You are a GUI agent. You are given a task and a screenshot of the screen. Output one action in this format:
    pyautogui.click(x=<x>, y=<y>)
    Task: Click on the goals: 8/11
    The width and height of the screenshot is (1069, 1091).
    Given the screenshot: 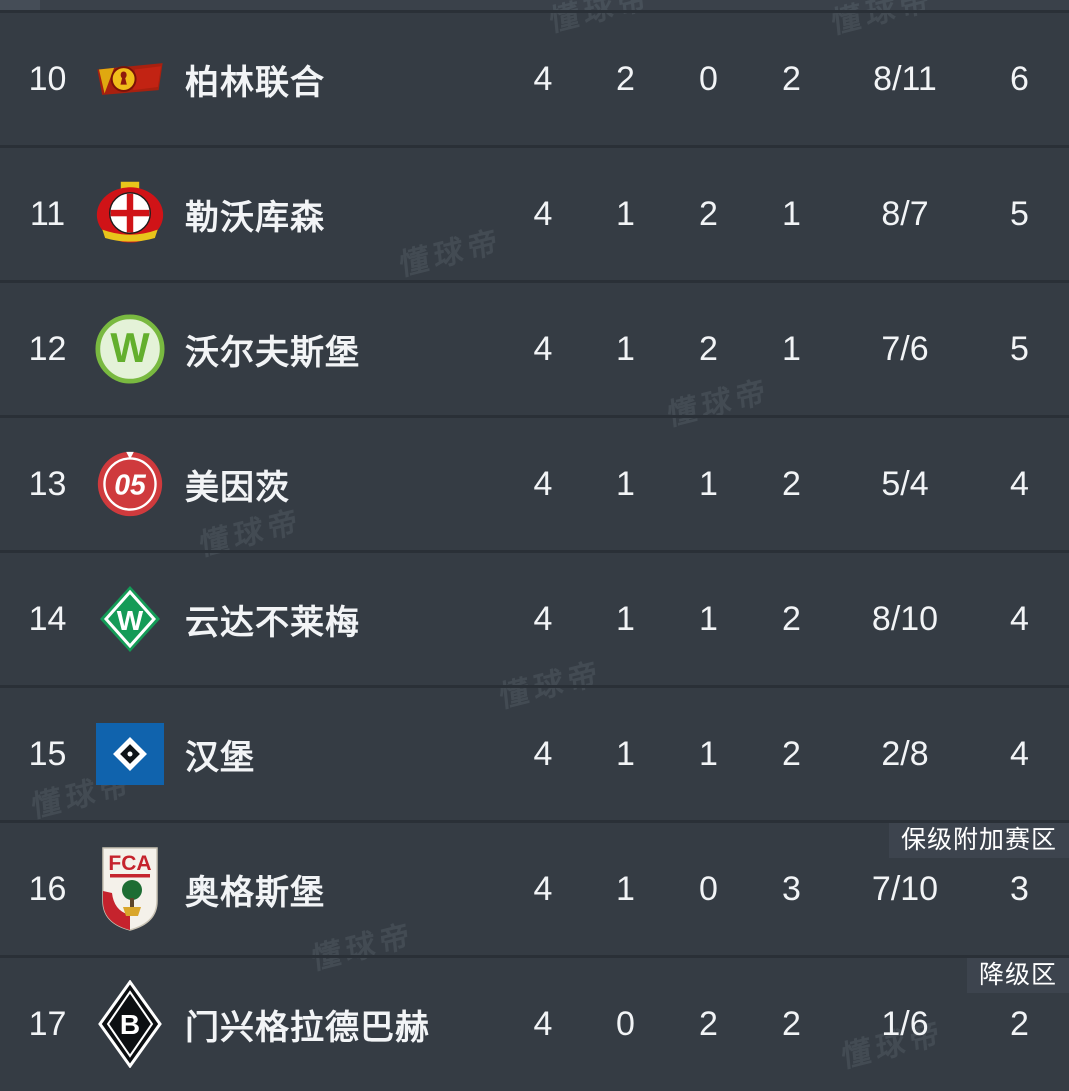 What is the action you would take?
    pyautogui.click(x=905, y=78)
    